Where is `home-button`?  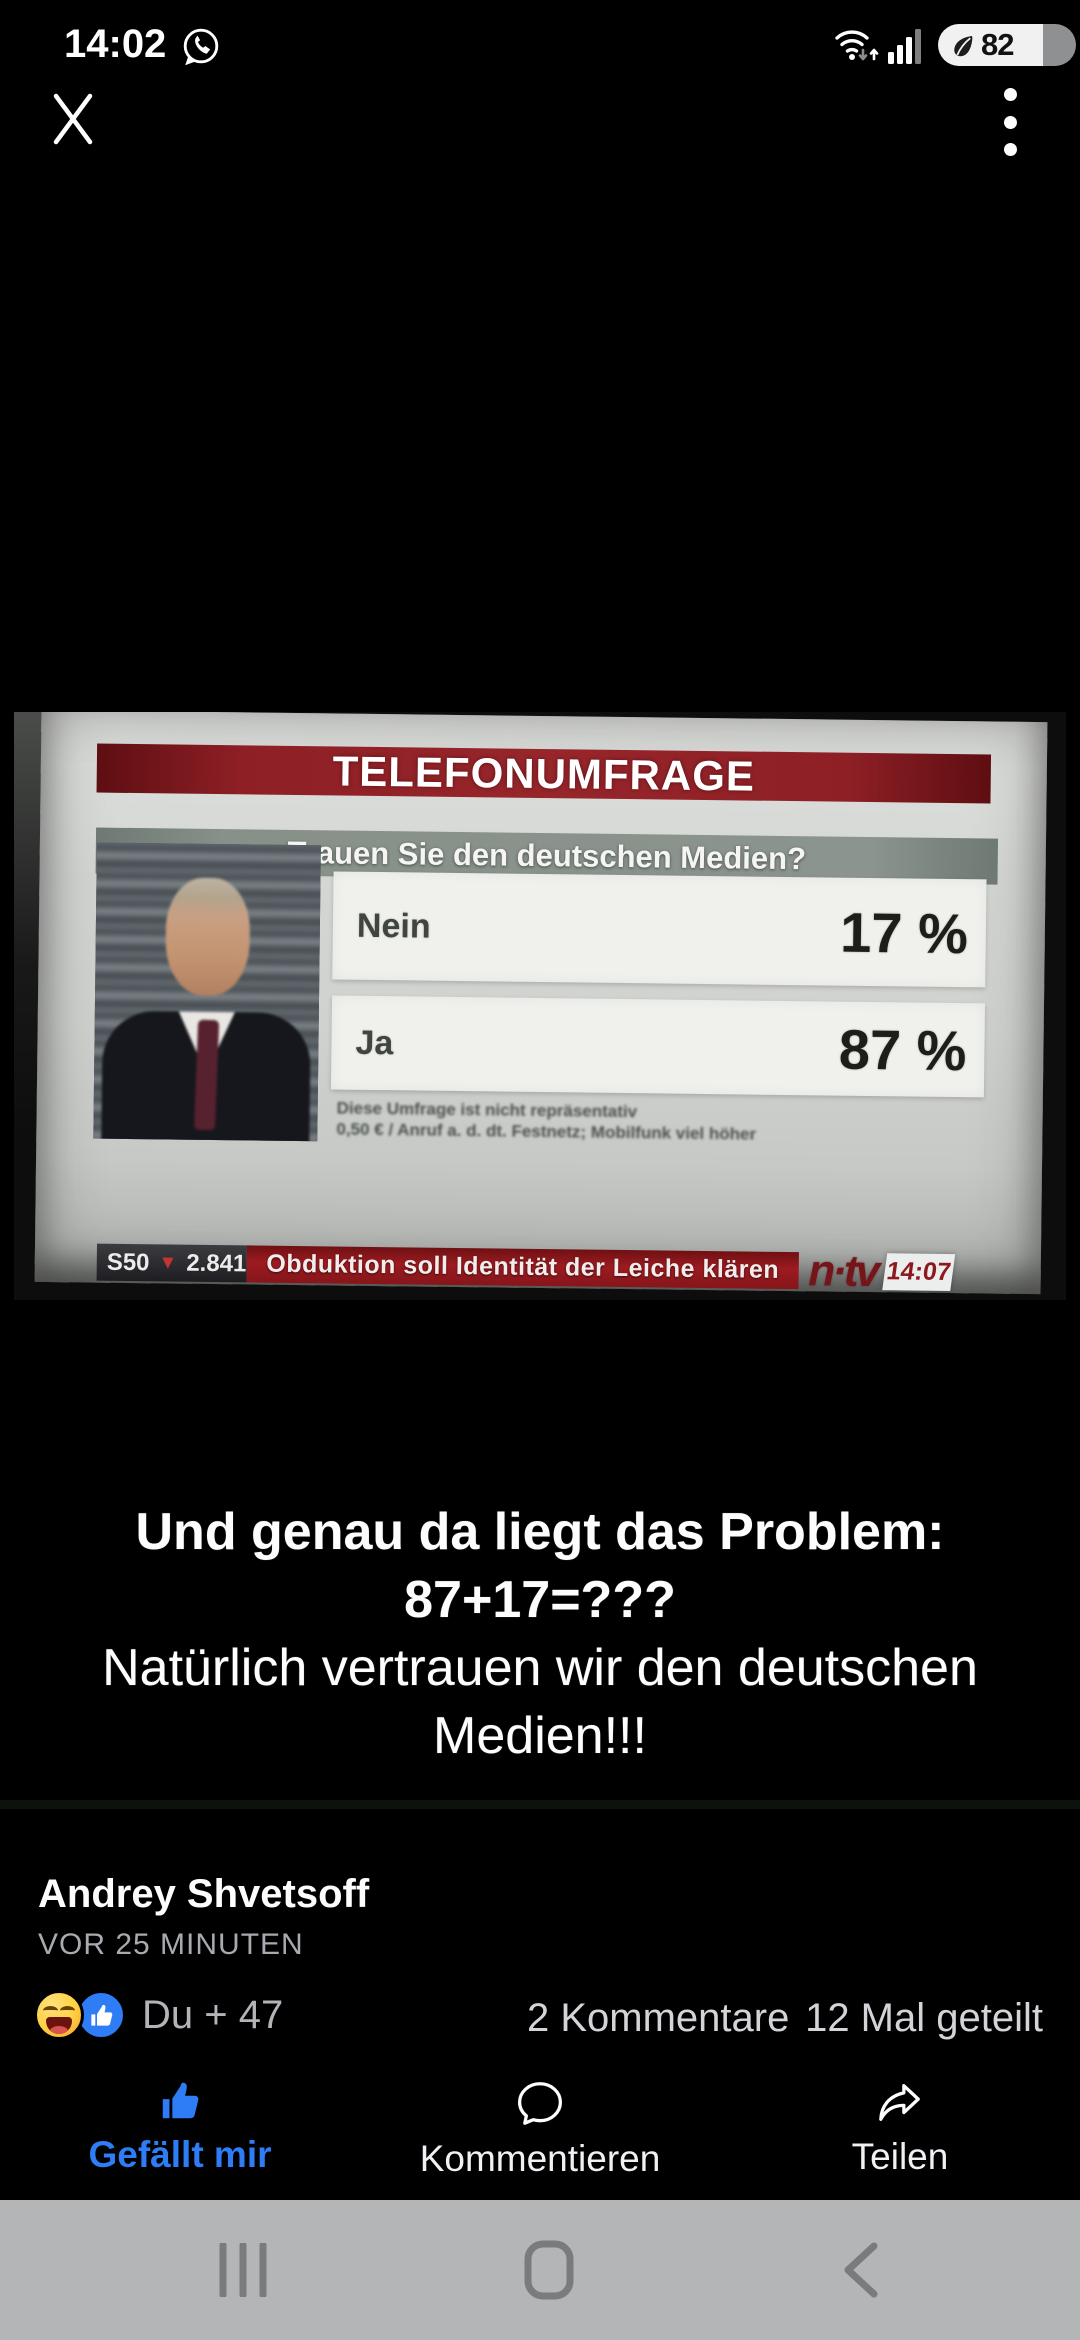 home-button is located at coordinates (549, 2270).